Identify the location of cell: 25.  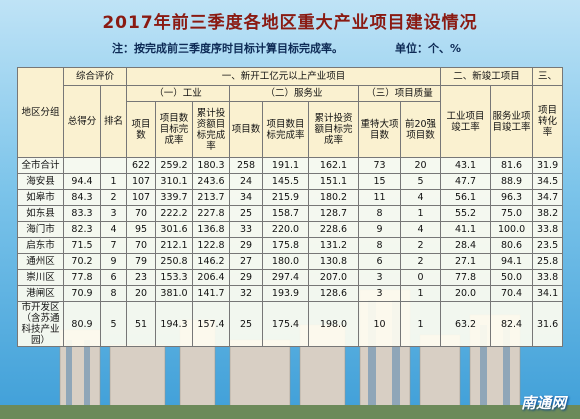
(246, 213).